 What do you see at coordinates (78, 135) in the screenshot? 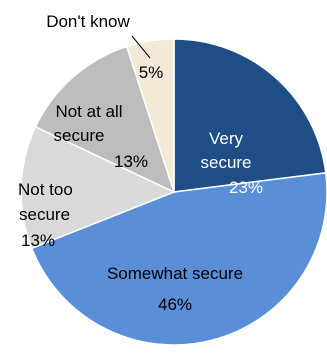
I see `label-not-at-all-secure-line2: secure` at bounding box center [78, 135].